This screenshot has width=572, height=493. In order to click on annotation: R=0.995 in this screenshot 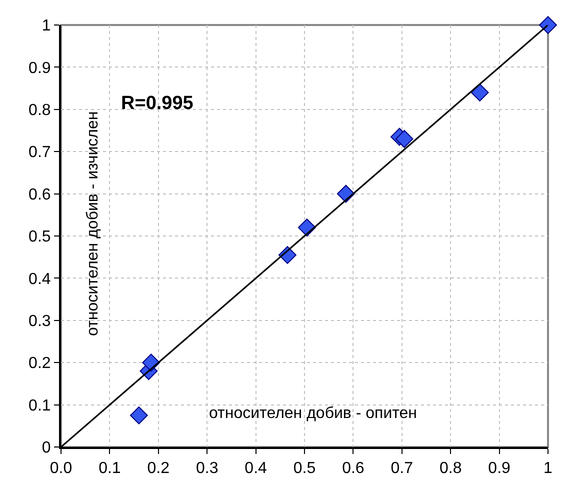, I will do `click(157, 103)`.